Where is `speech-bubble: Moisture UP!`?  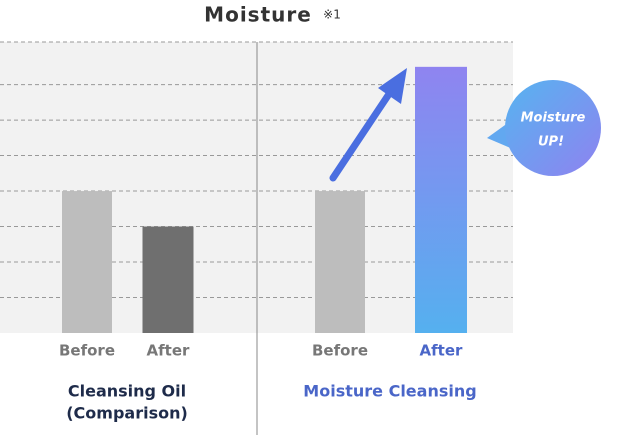
speech-bubble: Moisture UP! is located at coordinates (544, 128).